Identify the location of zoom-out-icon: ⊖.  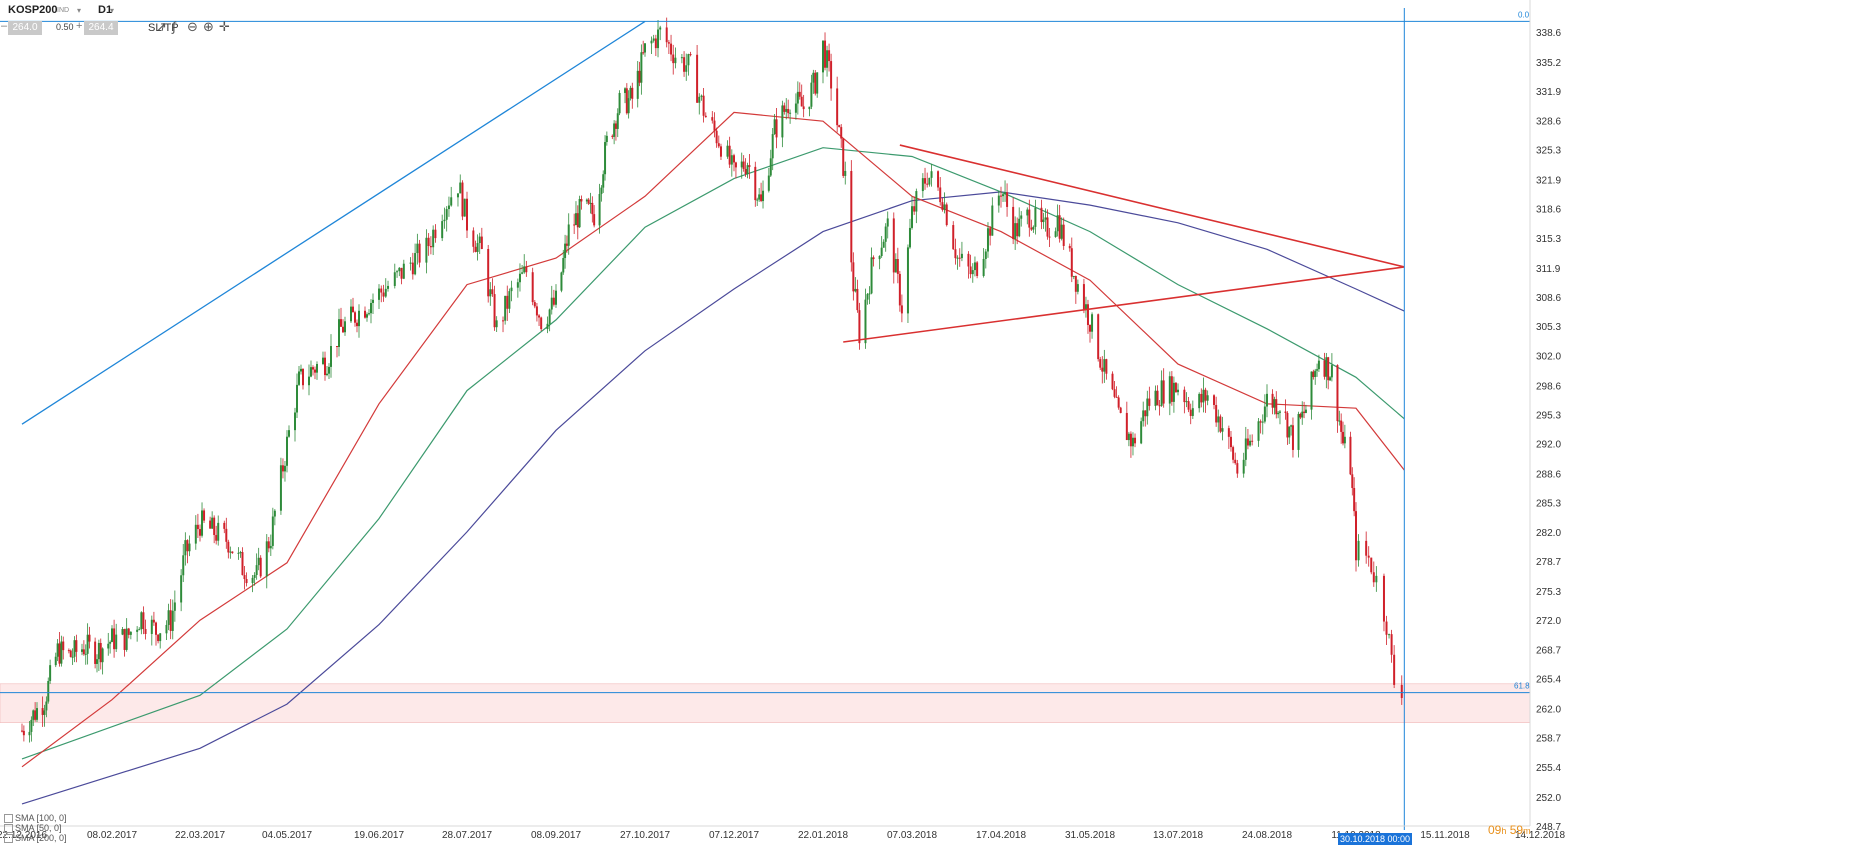
(192, 26).